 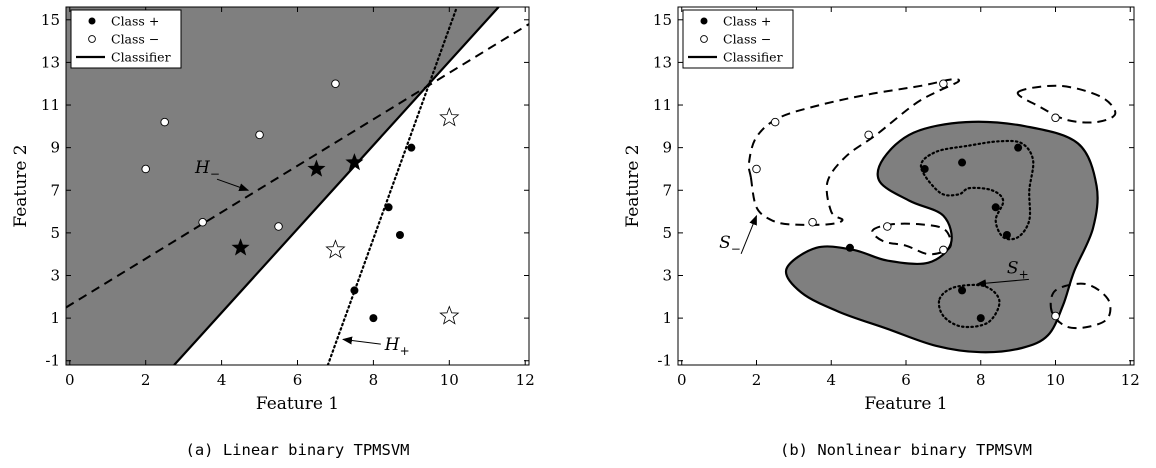 What do you see at coordinates (146, 380) in the screenshot?
I see `x-tick-label: 2` at bounding box center [146, 380].